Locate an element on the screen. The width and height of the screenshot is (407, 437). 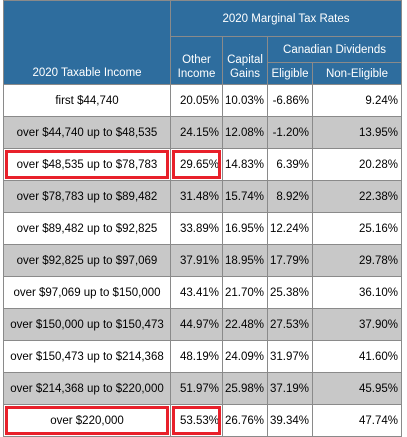
marginal-tax-rates-title-label: 2020 Marginal Tax Rates is located at coordinates (286, 18).